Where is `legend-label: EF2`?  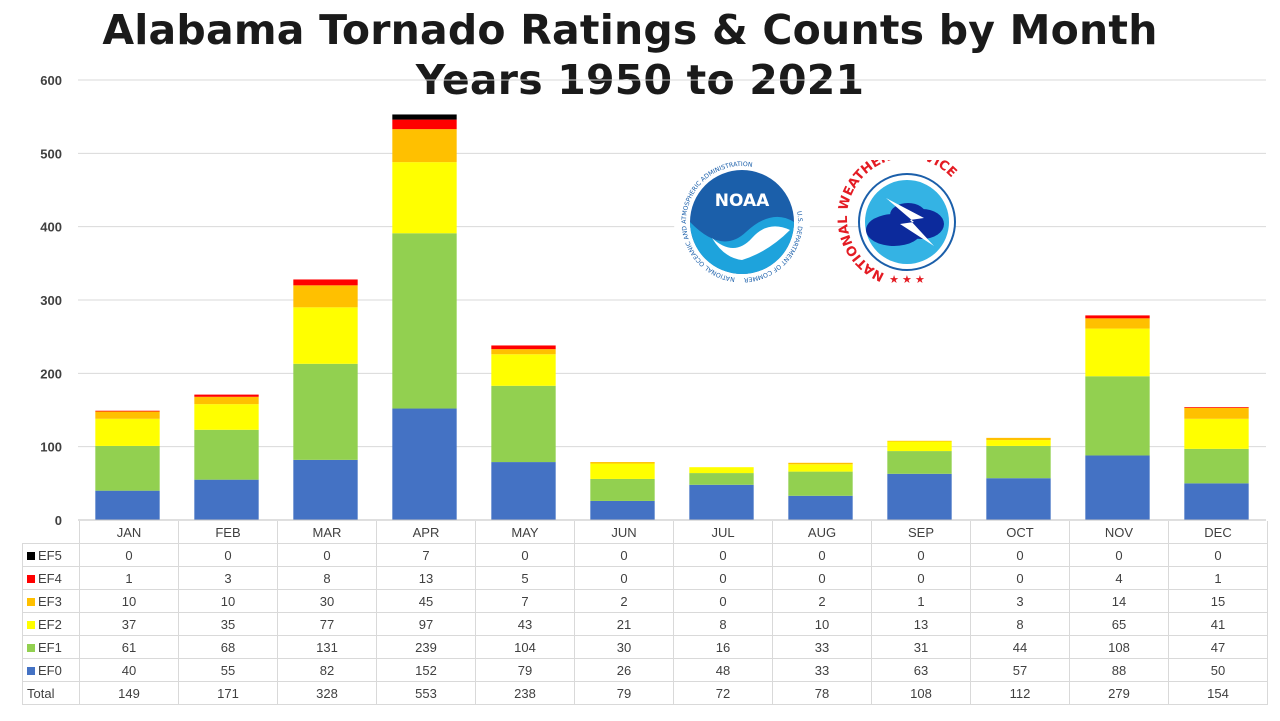
legend-label: EF2 is located at coordinates (50, 624).